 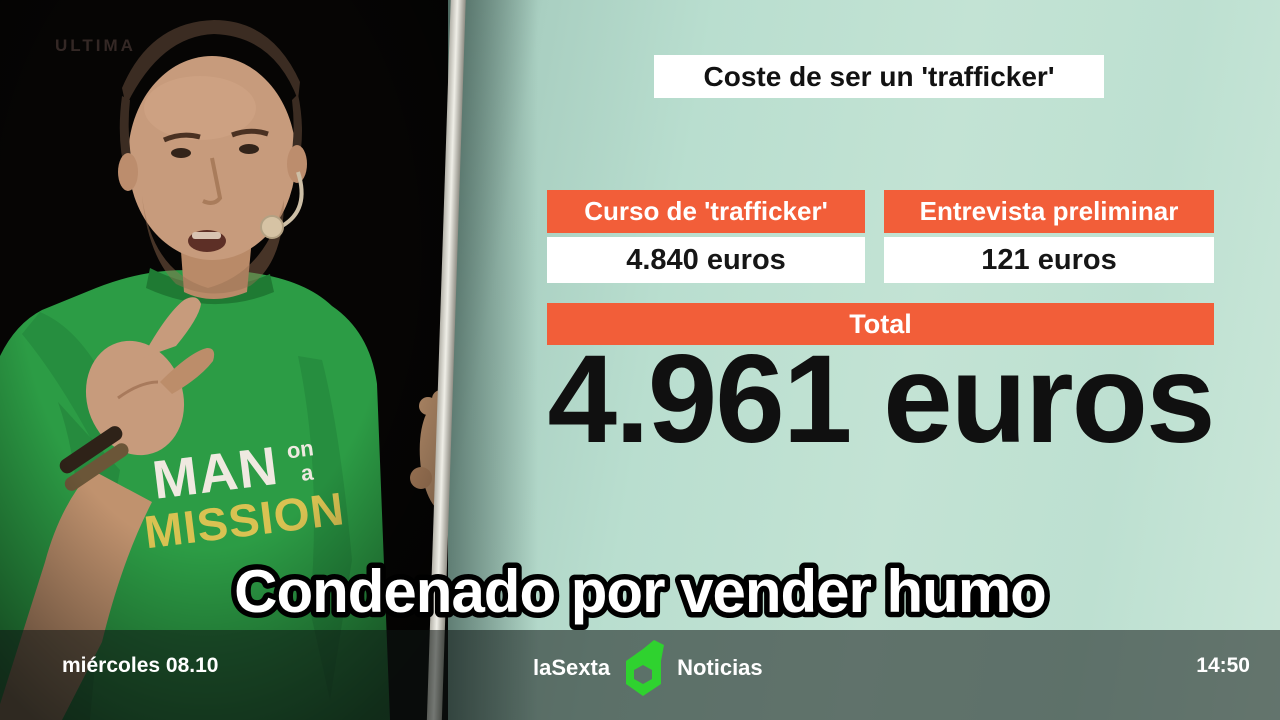 I want to click on cost-column-course: Curso de 'trafficker' 4.840 euros, so click(x=706, y=236).